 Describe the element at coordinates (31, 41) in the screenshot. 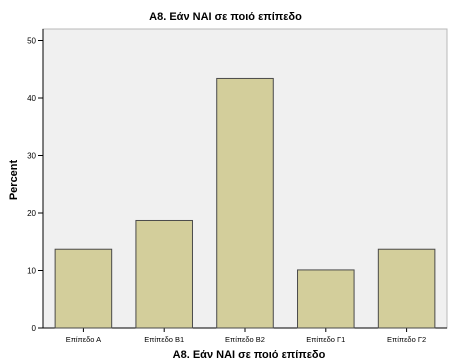

I see `y-tick-label: 50` at that location.